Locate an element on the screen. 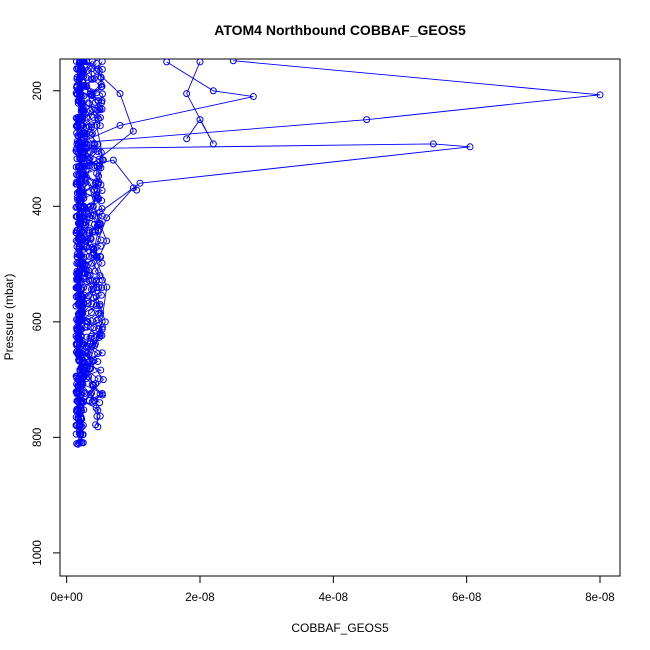 This screenshot has height=650, width=650. x-tick-label: 0e+00 is located at coordinates (67, 598).